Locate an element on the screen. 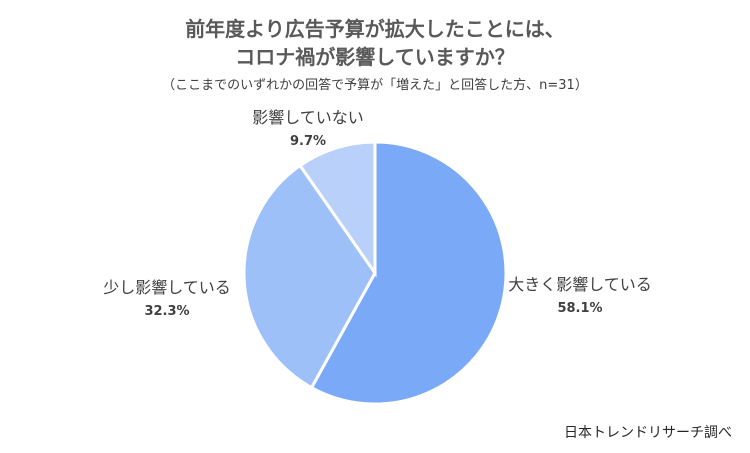 This screenshot has height=453, width=750. chart-subtitle: （ここまでのいずれかの回答で予算が「増えた」と回答した方、n=31） is located at coordinates (375, 85).